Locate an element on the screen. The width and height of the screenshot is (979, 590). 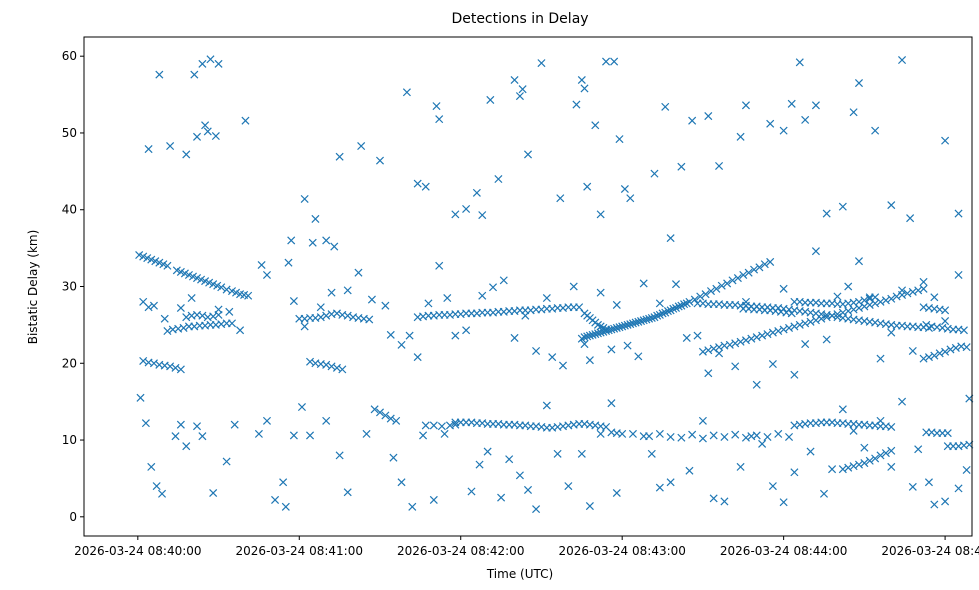
y-axis-label: Bistatic Delay (km) is located at coordinates (33, 287).